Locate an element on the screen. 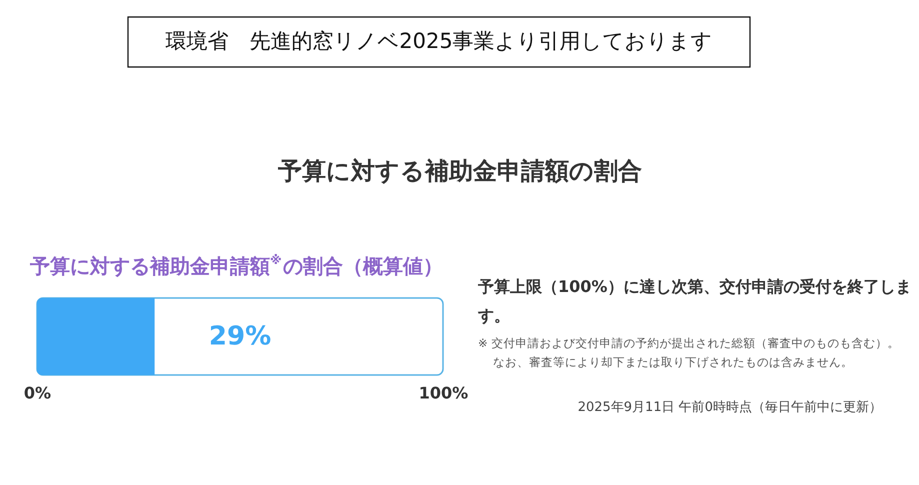 The image size is (919, 485). text: なお、審査等により却下または取り下げされたものは含みません。 is located at coordinates (673, 362).